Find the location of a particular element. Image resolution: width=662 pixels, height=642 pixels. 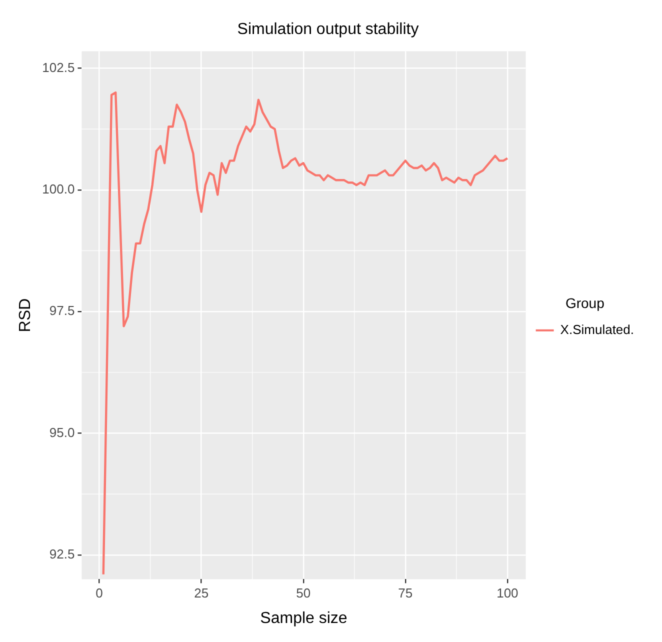

y-tick-label: 100.0 is located at coordinates (58, 188).